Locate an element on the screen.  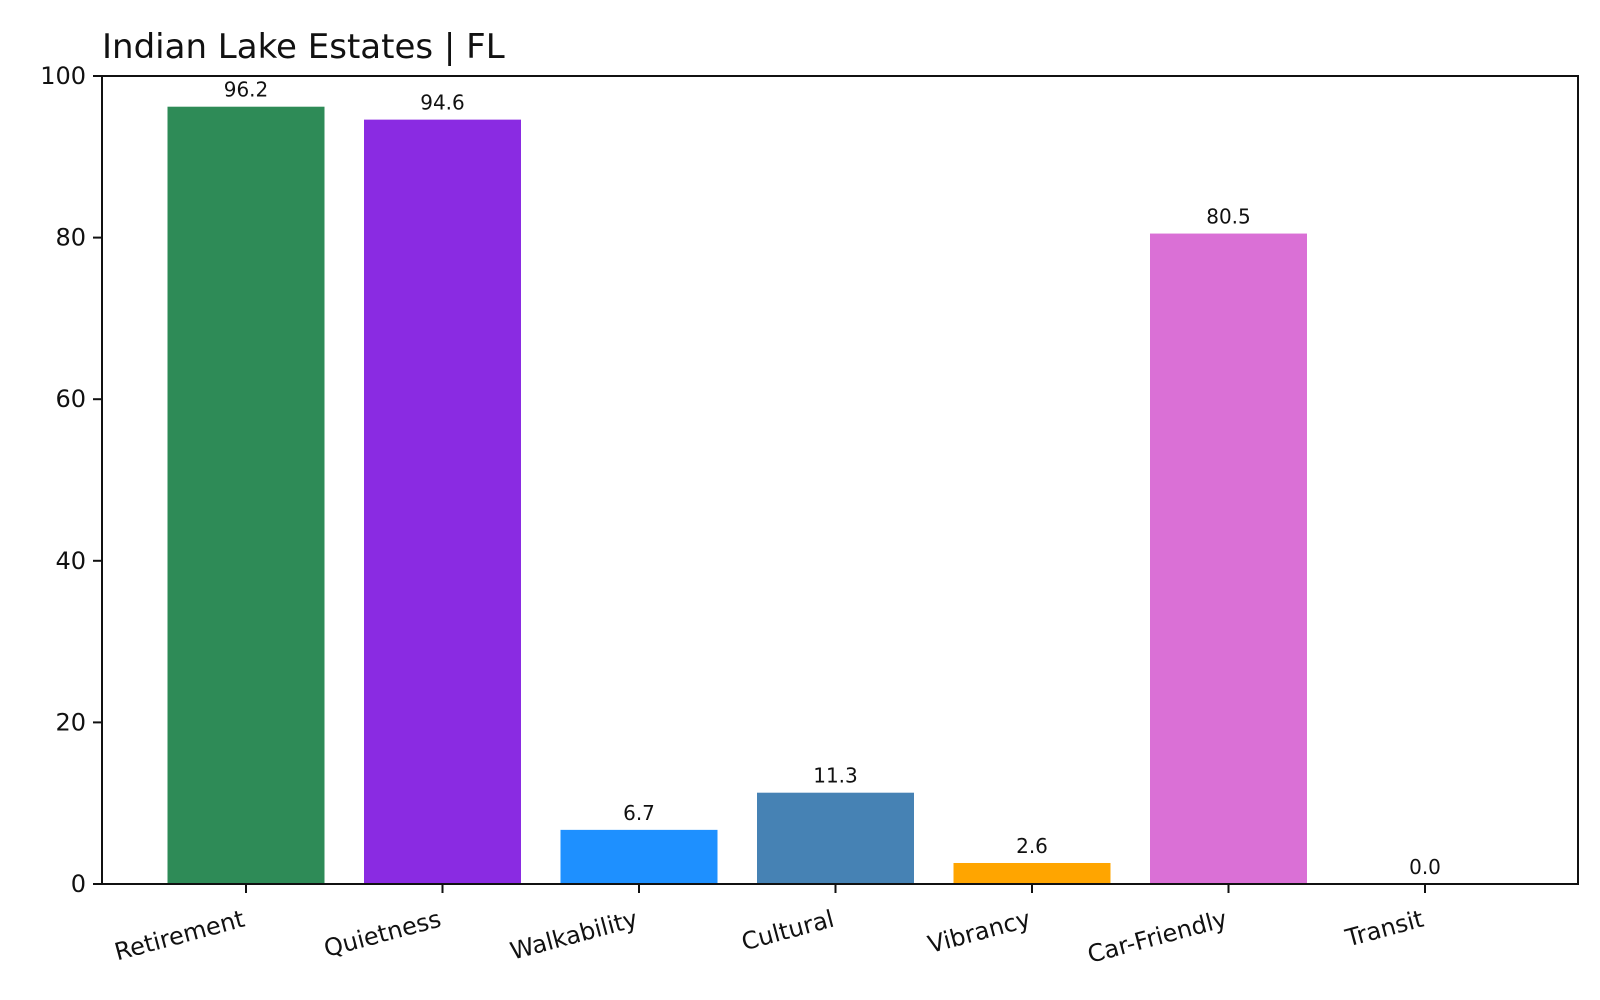
data-label: 0.0 is located at coordinates (1425, 867).